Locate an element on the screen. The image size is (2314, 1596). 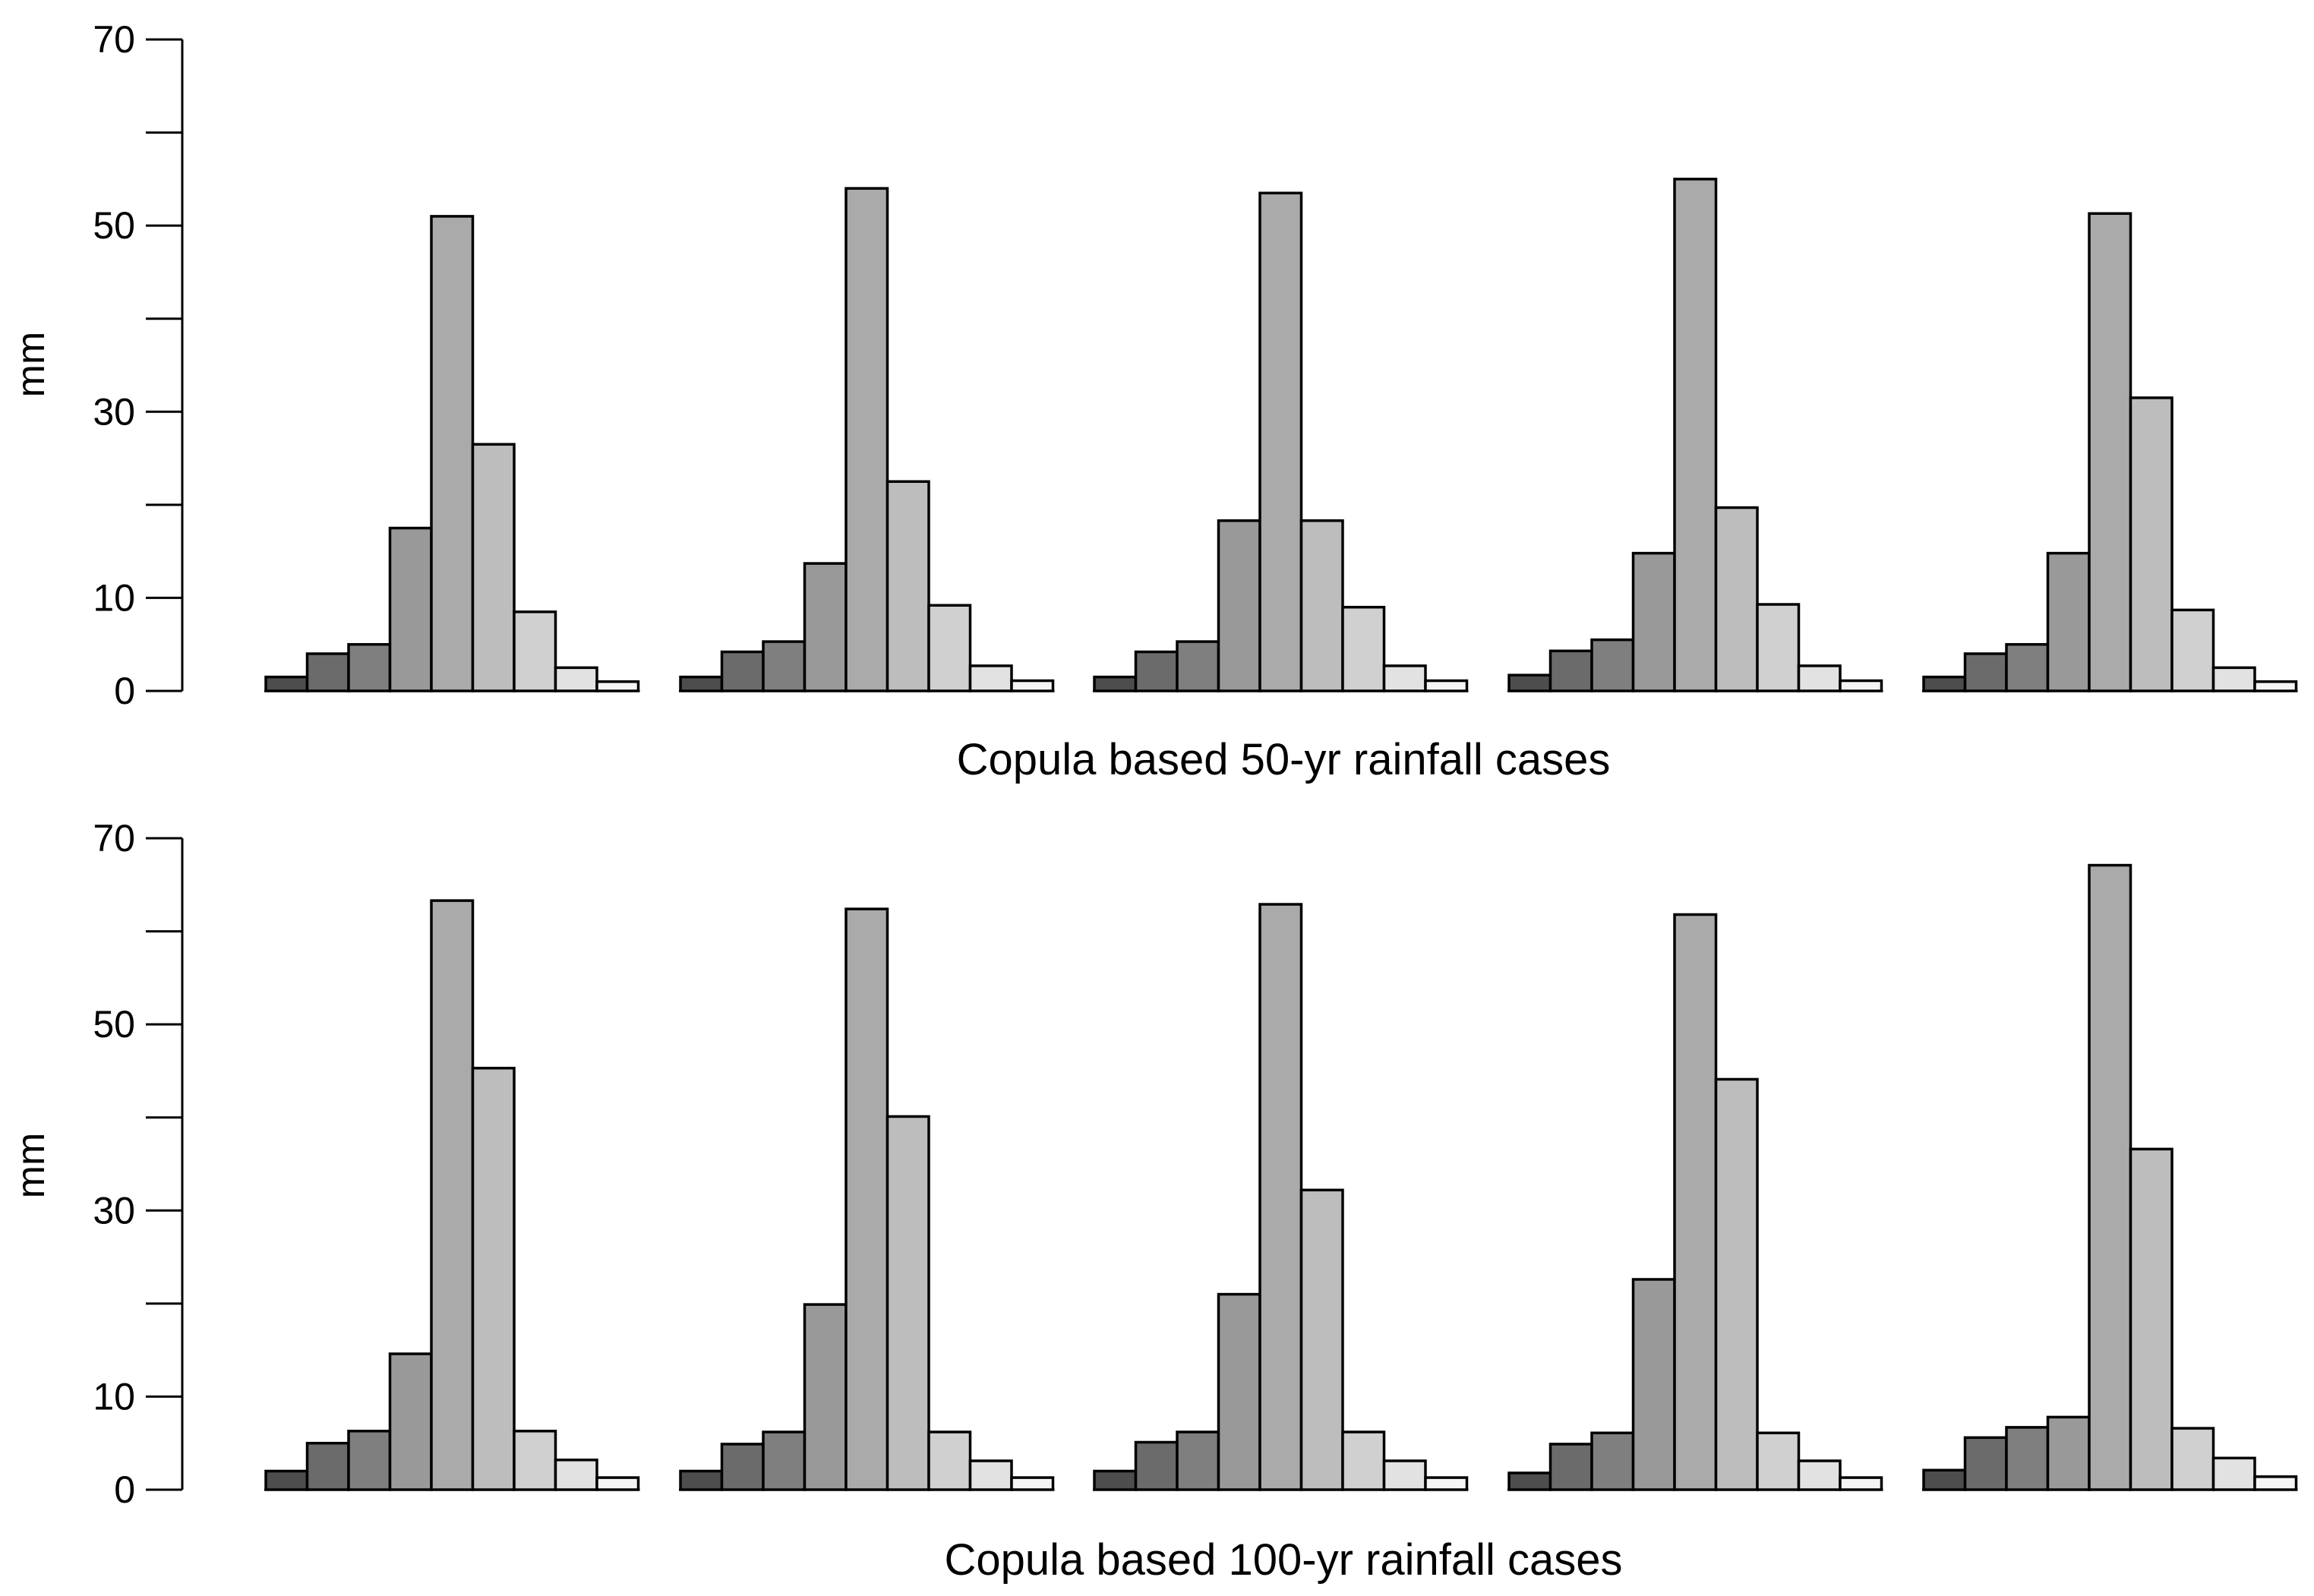
y-axis-label-50yr: mm is located at coordinates (31, 365).